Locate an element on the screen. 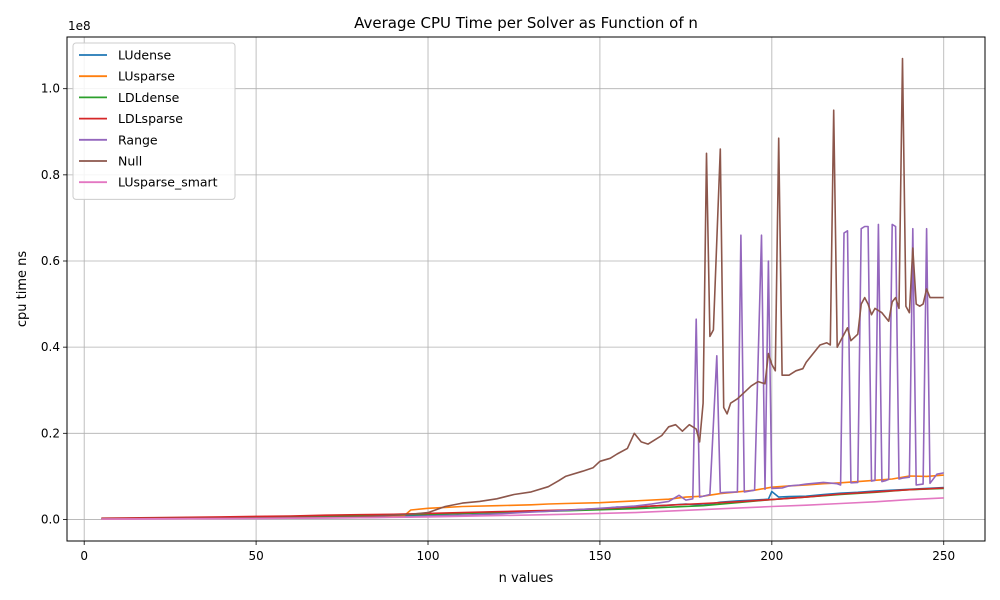 This screenshot has height=600, width=1000. legend-label: Range is located at coordinates (138, 139).